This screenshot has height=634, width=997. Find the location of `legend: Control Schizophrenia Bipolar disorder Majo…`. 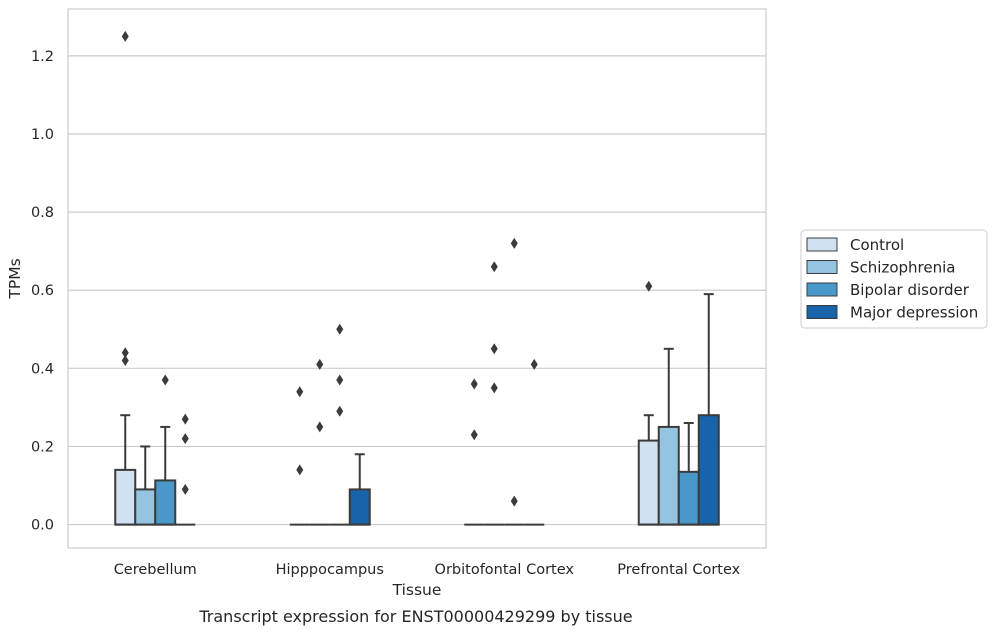

legend: Control Schizophrenia Bipolar disorder Majo… is located at coordinates (894, 279).